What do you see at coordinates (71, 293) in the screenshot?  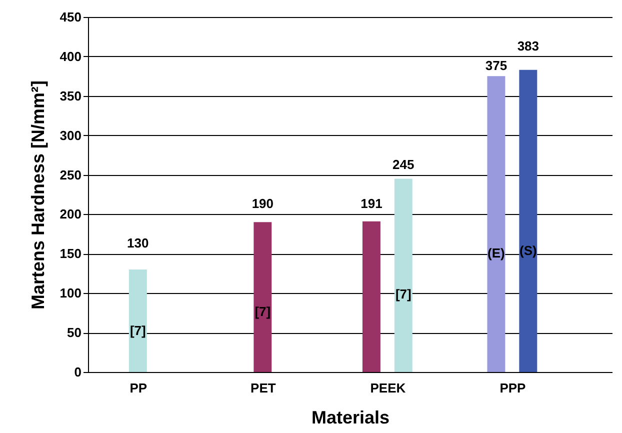 I see `y-tick-label: 100` at bounding box center [71, 293].